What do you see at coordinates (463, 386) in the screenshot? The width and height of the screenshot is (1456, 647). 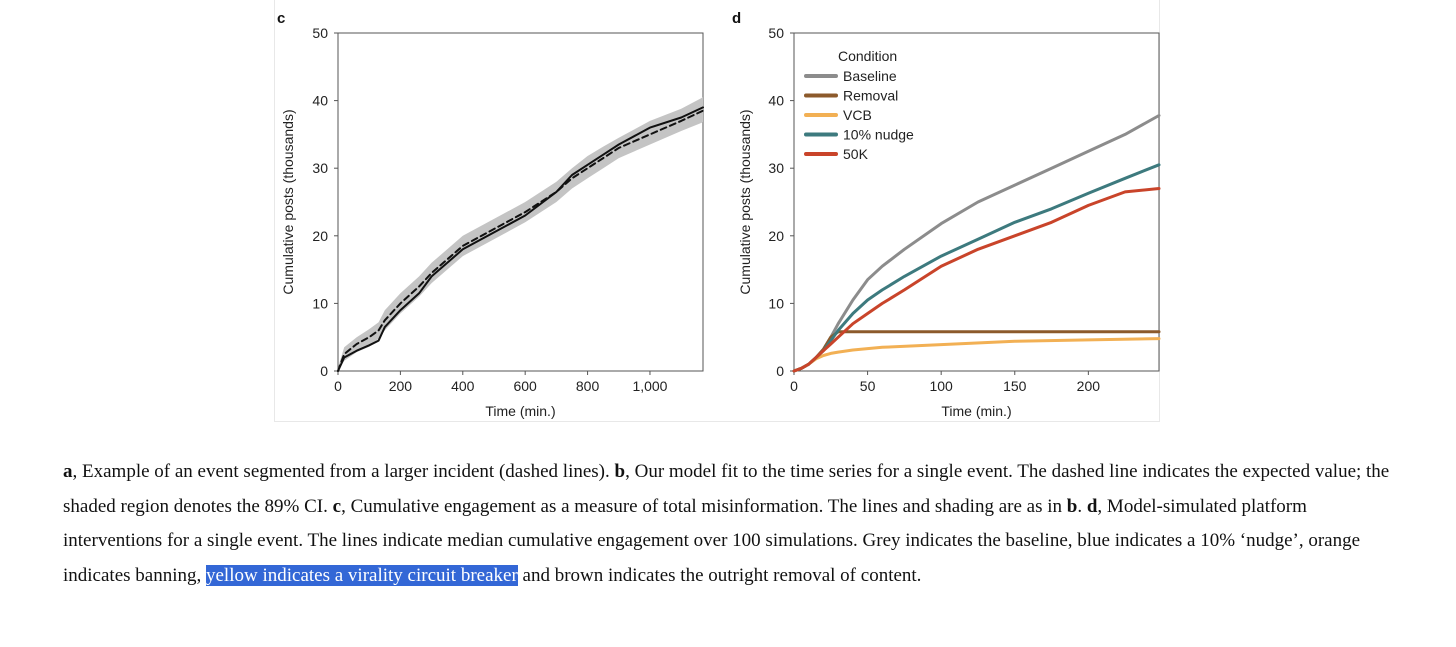 I see `panel-c-xtick-label: 400` at bounding box center [463, 386].